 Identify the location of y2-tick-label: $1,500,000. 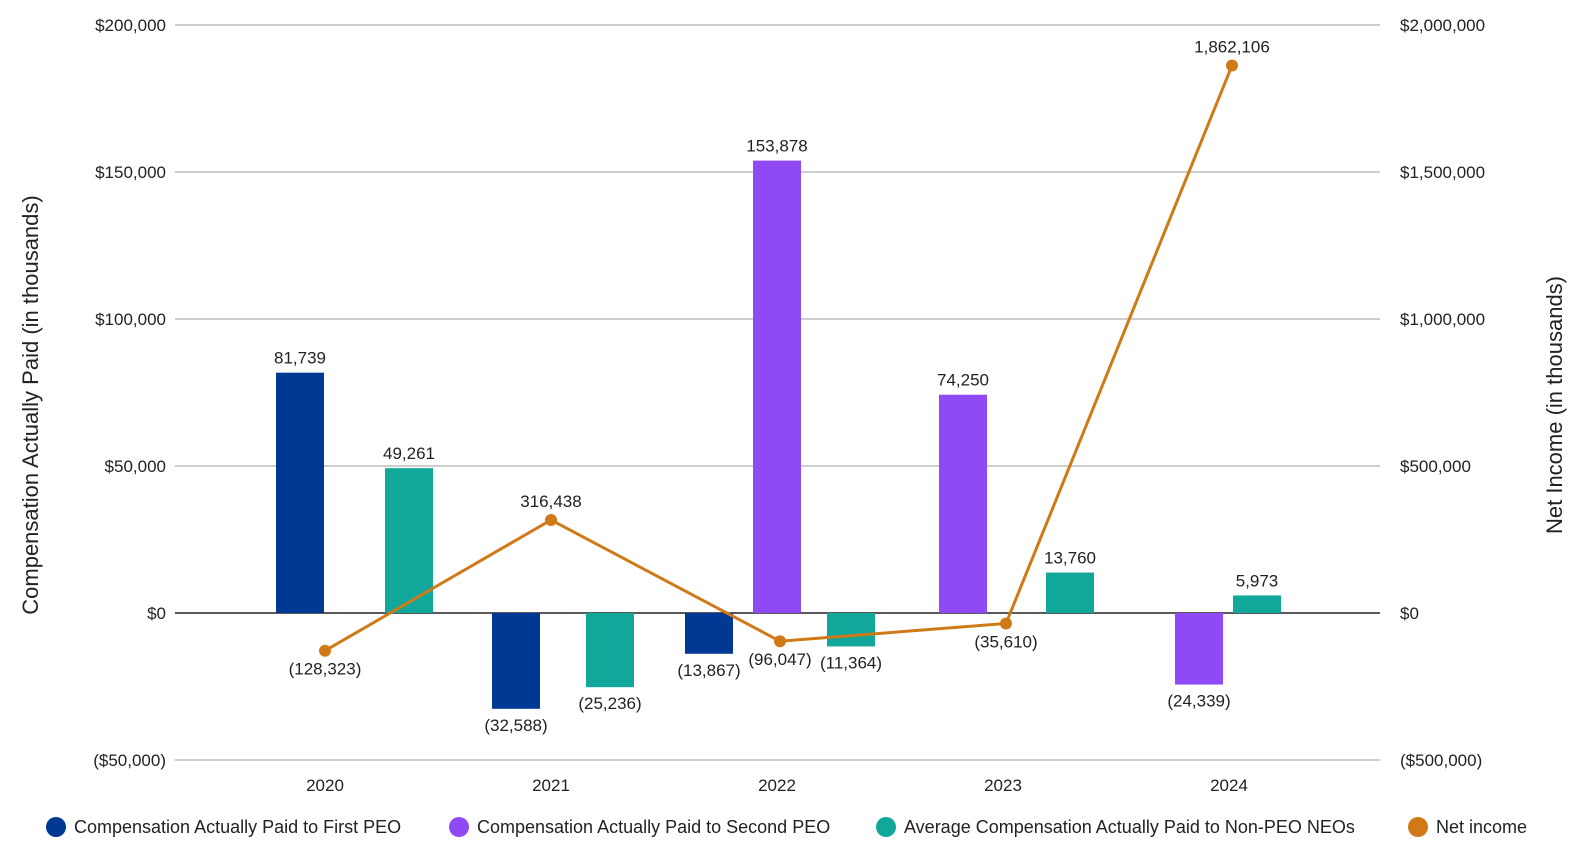
(1442, 172).